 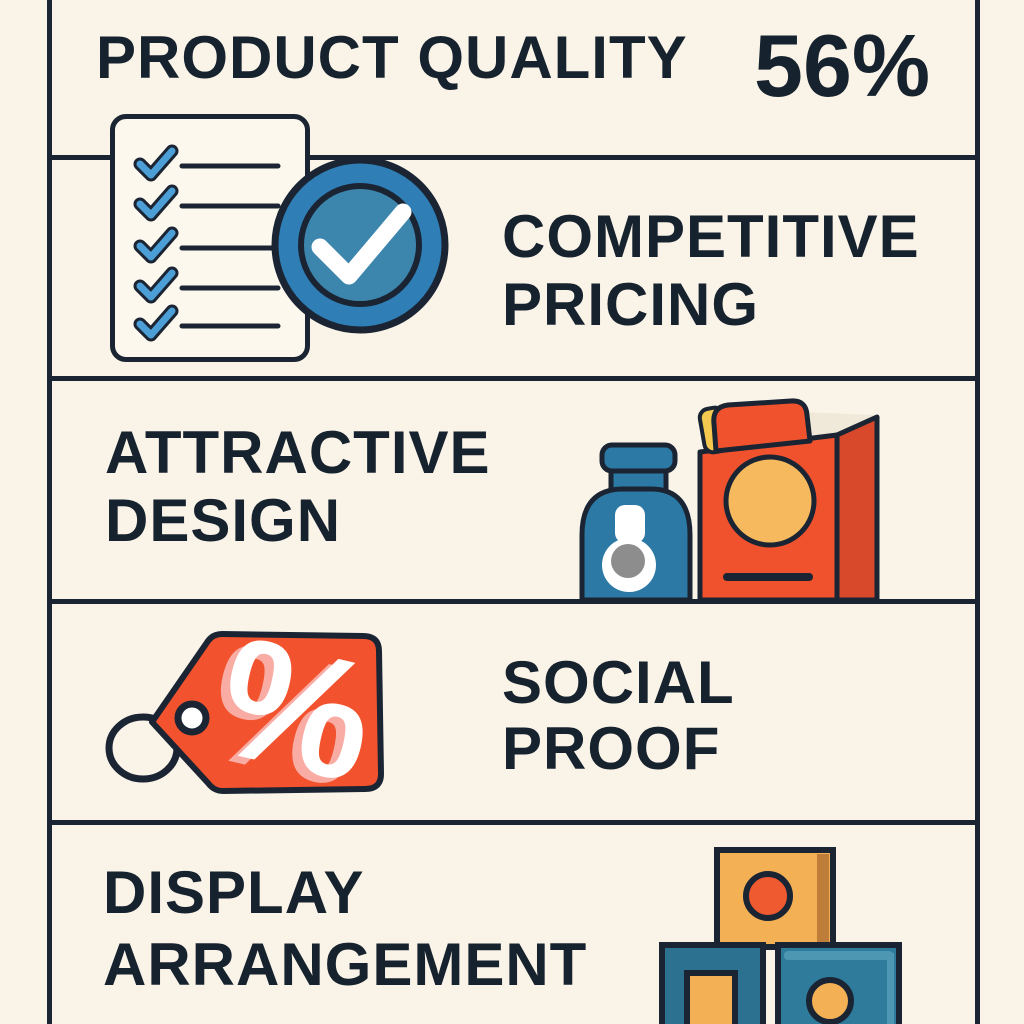 What do you see at coordinates (618, 682) in the screenshot?
I see `label-line-1: SOCIAL` at bounding box center [618, 682].